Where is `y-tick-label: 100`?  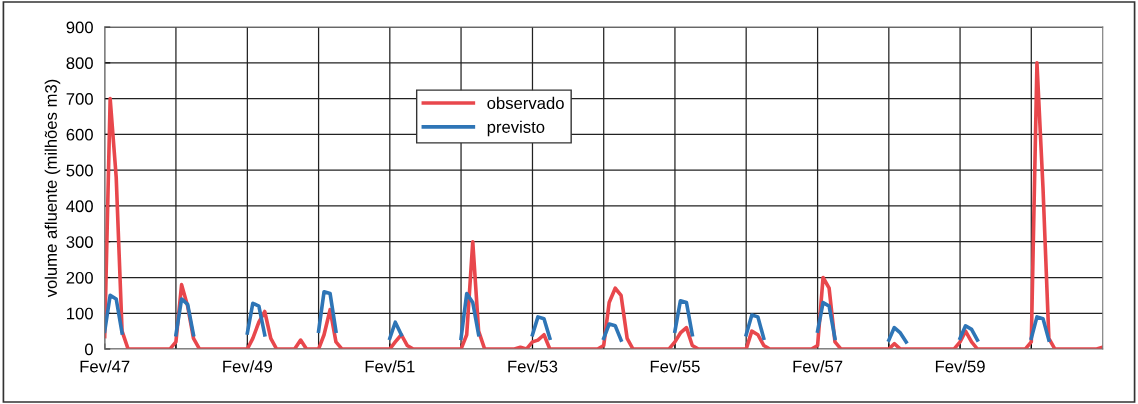 y-tick-label: 100 is located at coordinates (80, 313).